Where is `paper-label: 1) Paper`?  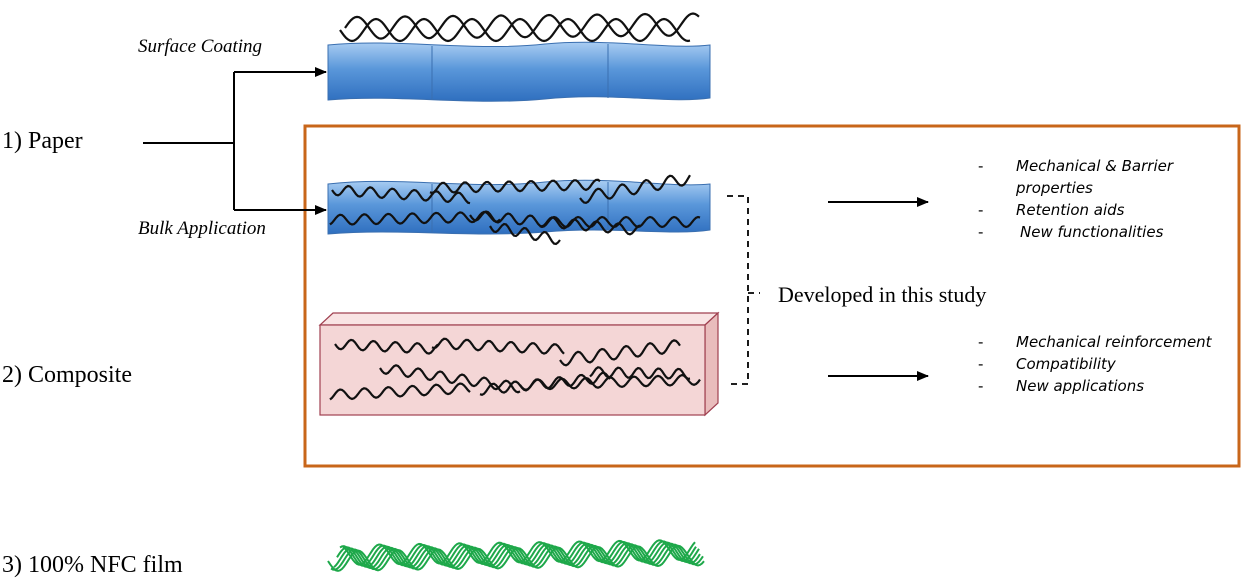 paper-label: 1) Paper is located at coordinates (42, 141).